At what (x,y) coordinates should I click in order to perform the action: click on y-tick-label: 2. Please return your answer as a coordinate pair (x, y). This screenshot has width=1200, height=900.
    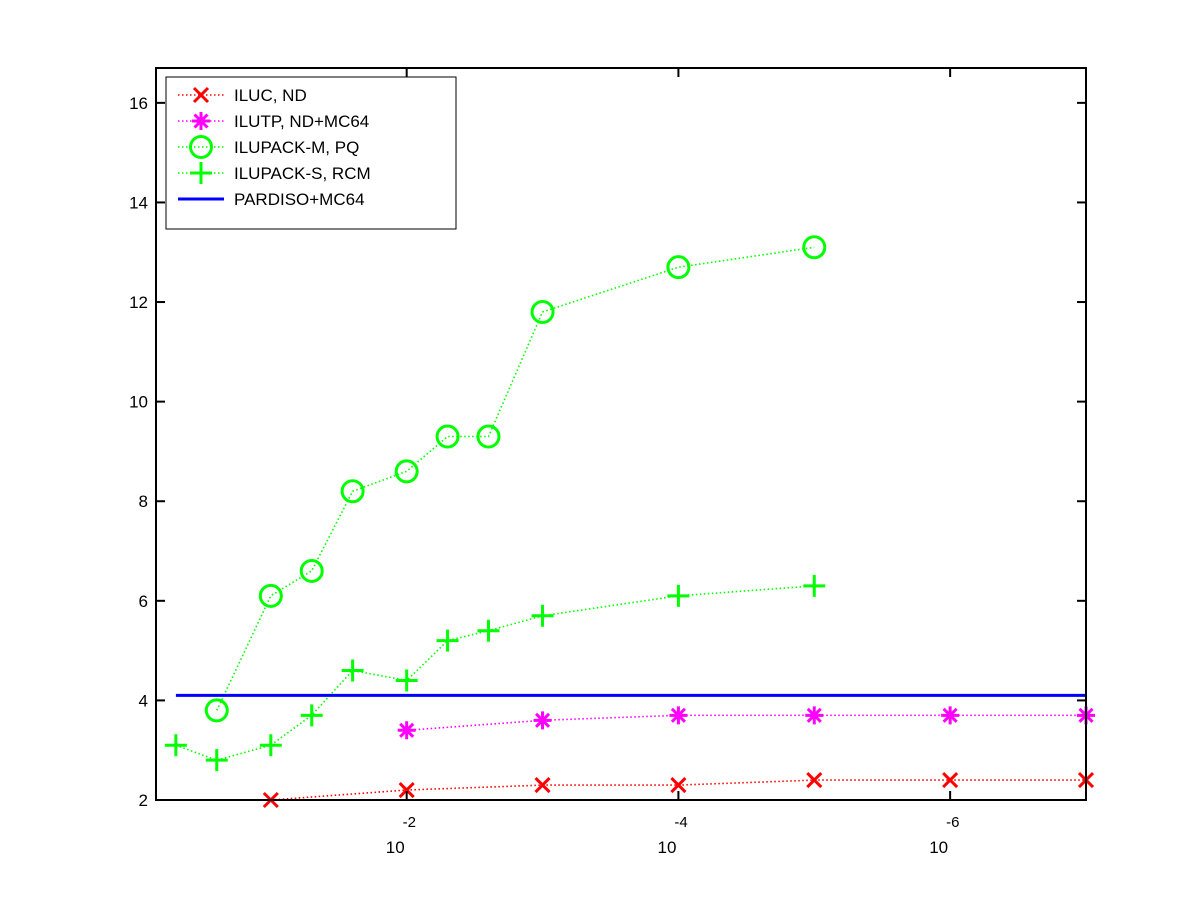
    Looking at the image, I should click on (143, 800).